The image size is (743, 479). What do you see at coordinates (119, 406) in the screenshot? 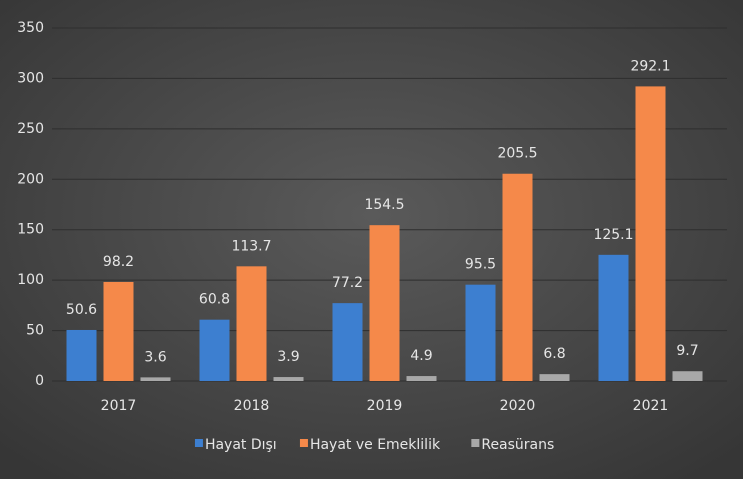
I see `x-tick-label: 2017` at bounding box center [119, 406].